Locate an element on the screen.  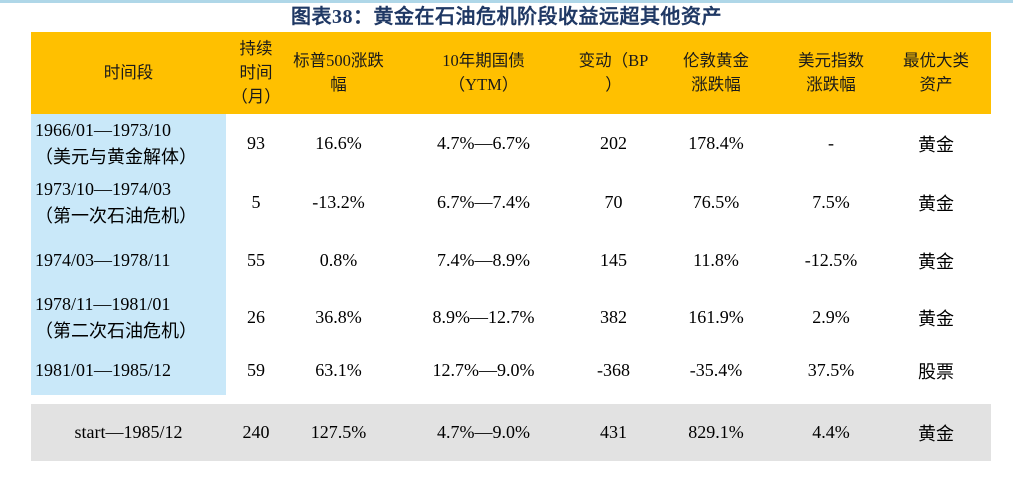
row-gap is located at coordinates (511, 399).